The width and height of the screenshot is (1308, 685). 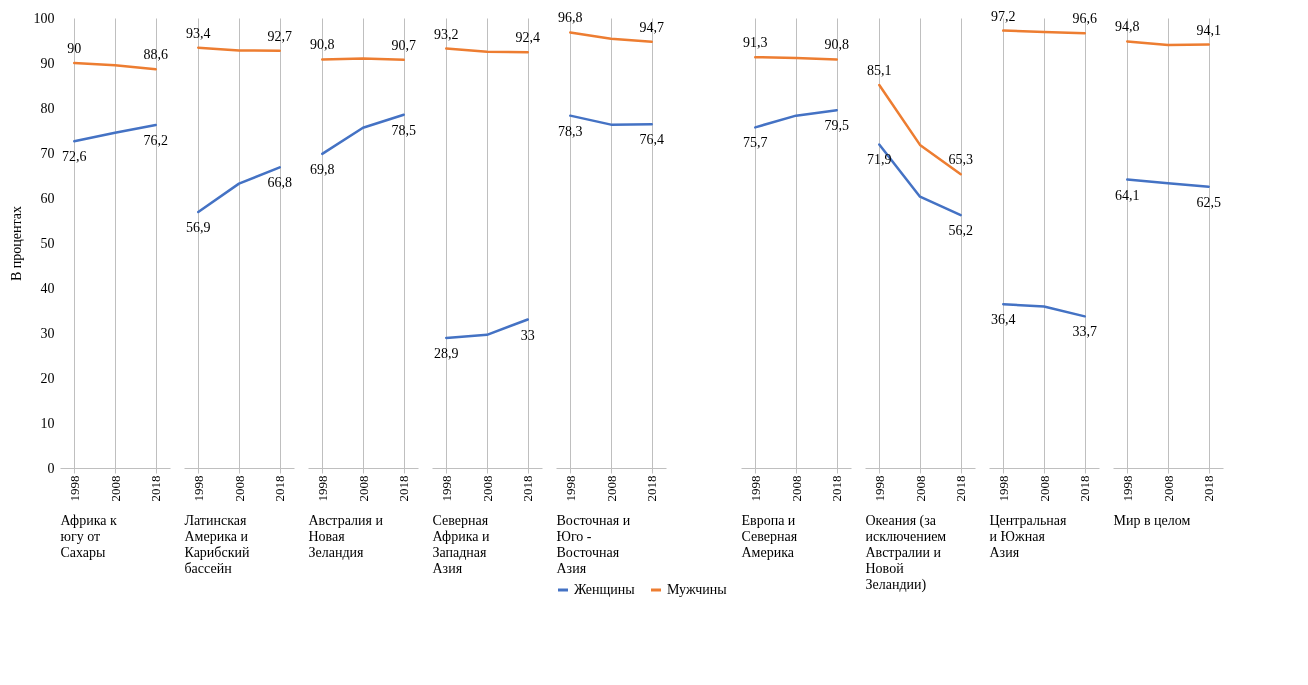 I want to click on data-label: 76,2, so click(x=155, y=141).